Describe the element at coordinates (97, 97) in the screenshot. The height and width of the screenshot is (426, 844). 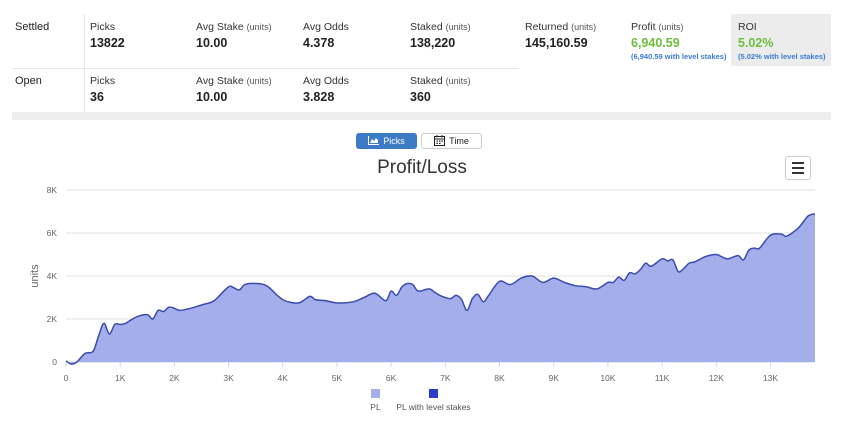
I see `open-picks-value: 36` at that location.